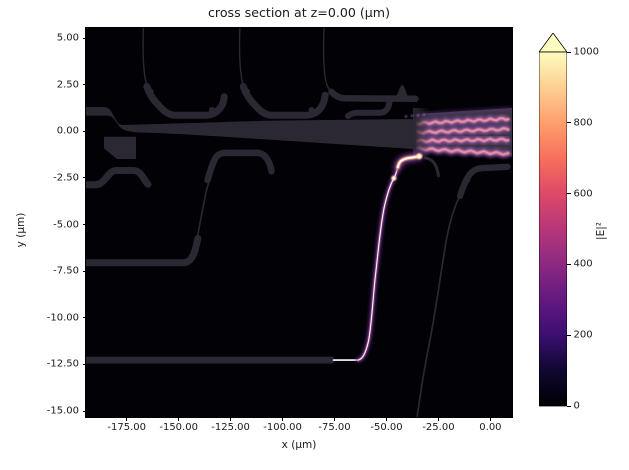 This screenshot has height=470, width=629. Describe the element at coordinates (67, 131) in the screenshot. I see `y-tick-label: 0.00` at that location.